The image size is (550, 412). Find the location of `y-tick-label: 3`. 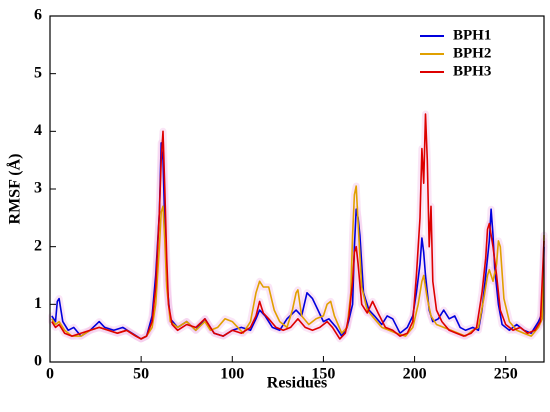

y-tick-label: 3 is located at coordinates (38, 188).